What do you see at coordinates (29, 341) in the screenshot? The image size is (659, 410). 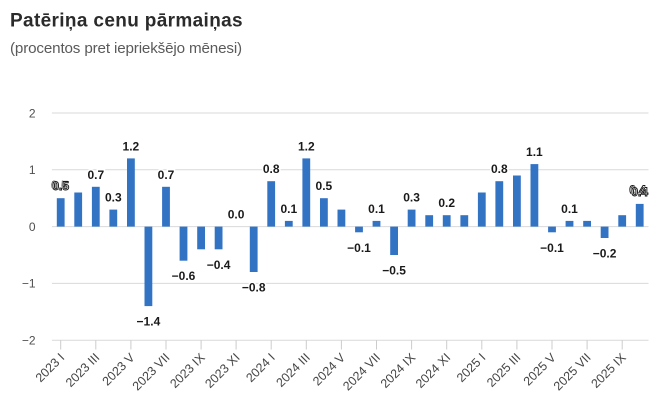 I see `svg-text: −2` at bounding box center [29, 341].